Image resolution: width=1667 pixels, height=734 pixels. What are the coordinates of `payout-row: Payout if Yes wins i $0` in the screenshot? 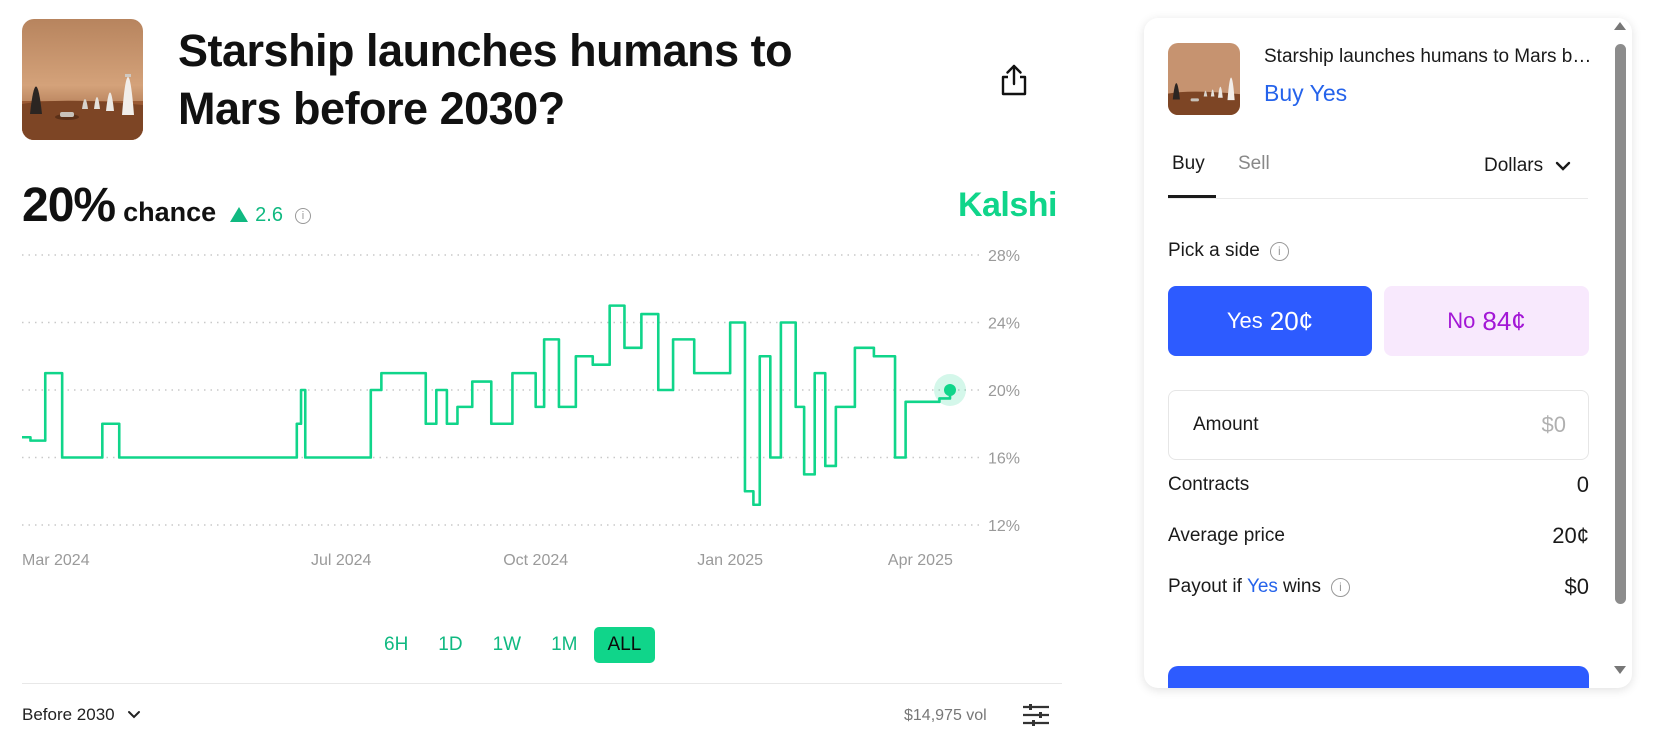 It's located at (1378, 587).